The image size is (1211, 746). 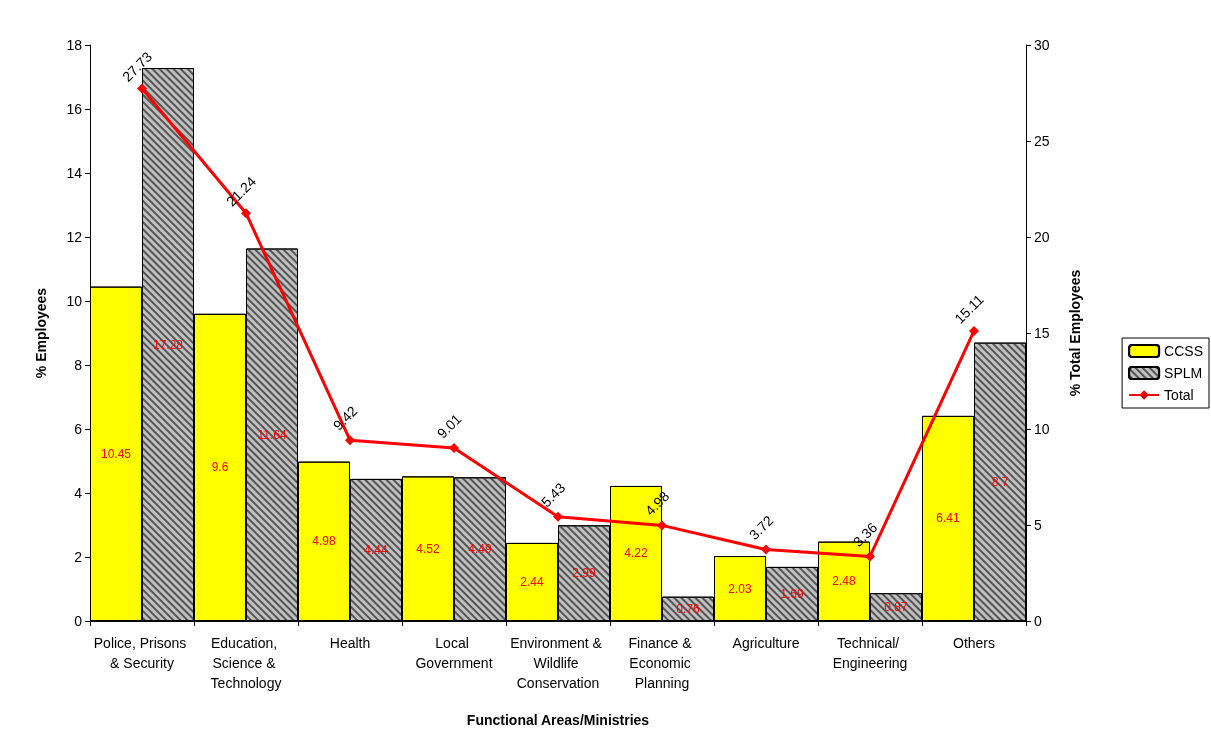 I want to click on data-label: 4.49, so click(x=480, y=549).